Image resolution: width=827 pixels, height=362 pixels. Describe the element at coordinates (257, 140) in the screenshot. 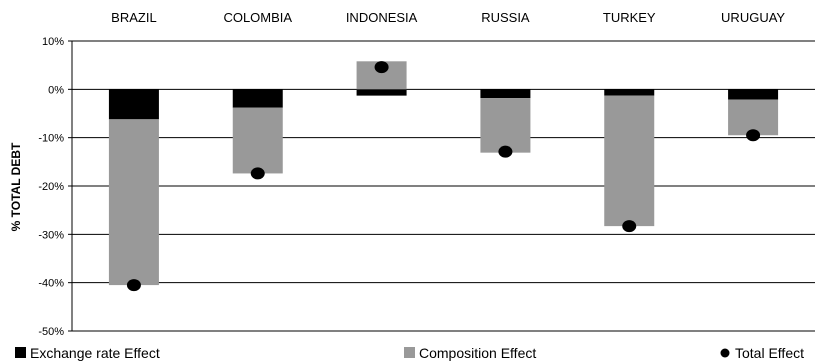

I see `bar-colombia-composition-effect` at that location.